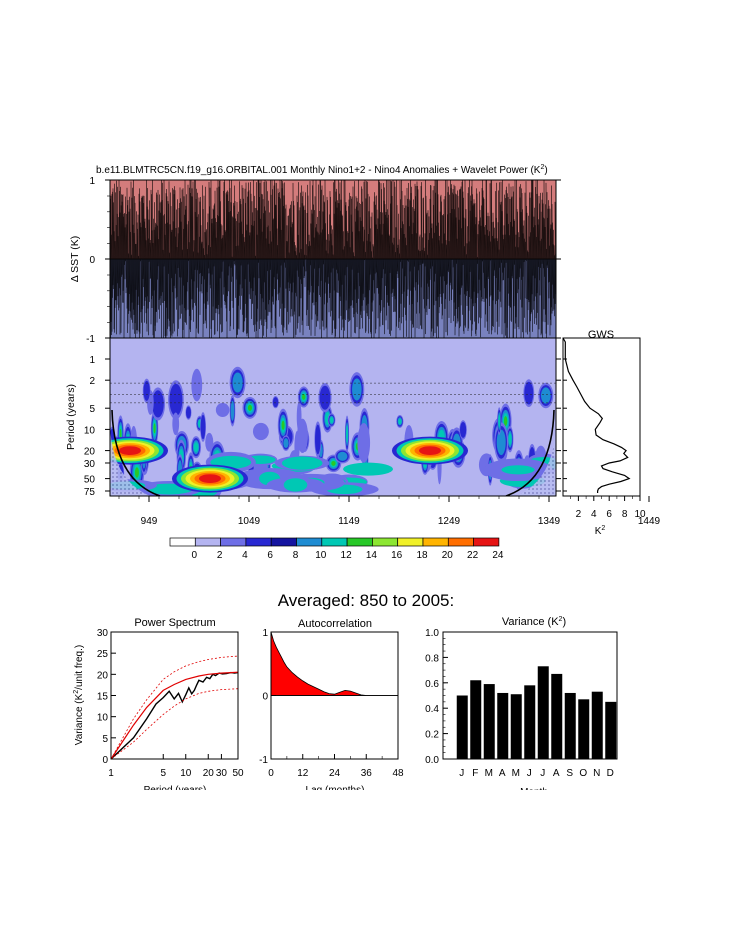 The image size is (733, 945). What do you see at coordinates (111, 773) in the screenshot?
I see `ps-x-tick-label: 1` at bounding box center [111, 773].